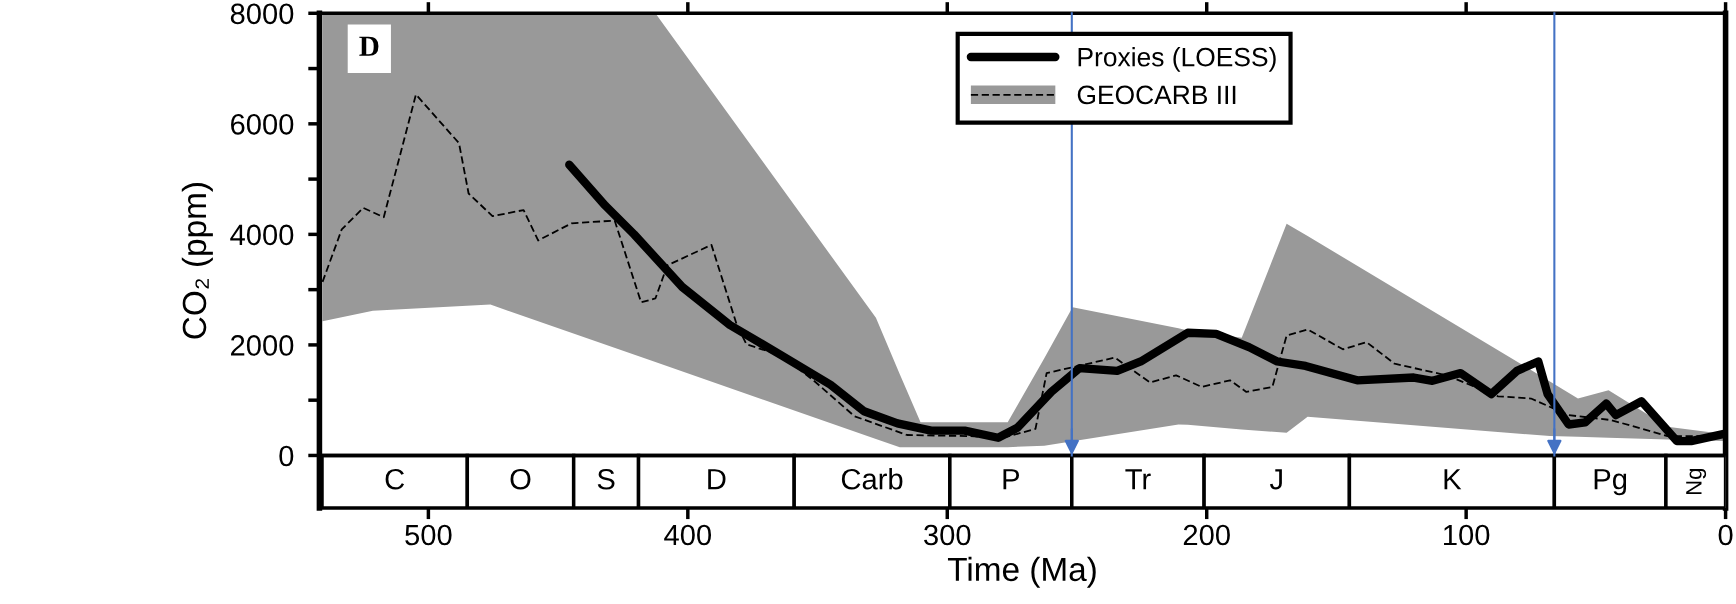 The image size is (1736, 604). What do you see at coordinates (428, 535) in the screenshot?
I see `x-tick-label: 500` at bounding box center [428, 535].